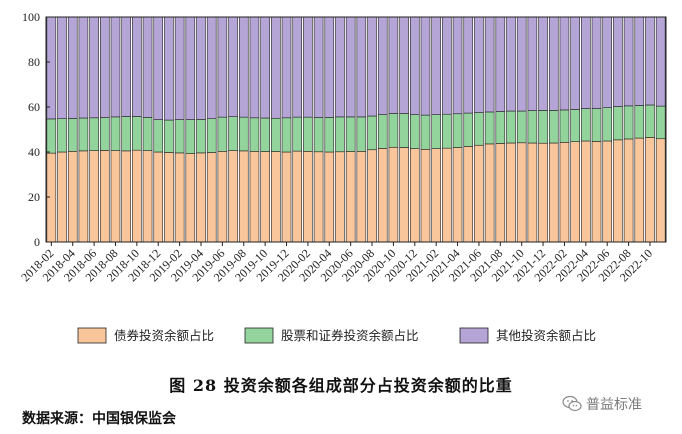 This screenshot has height=434, width=682. Describe the element at coordinates (34, 197) in the screenshot. I see `y-tick-label-20: 20` at that location.